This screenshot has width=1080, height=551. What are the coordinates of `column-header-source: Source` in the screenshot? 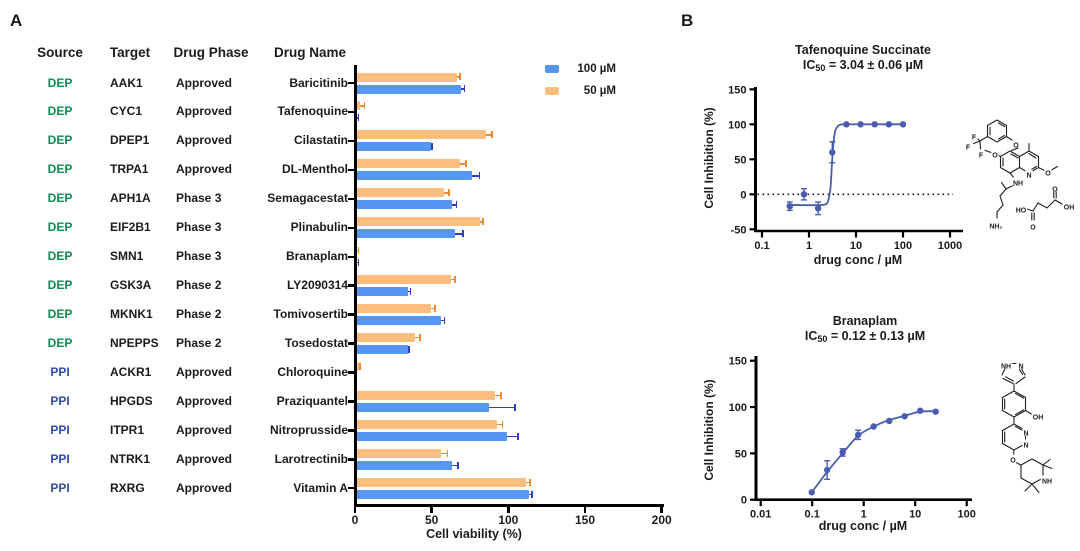 It's located at (60, 52).